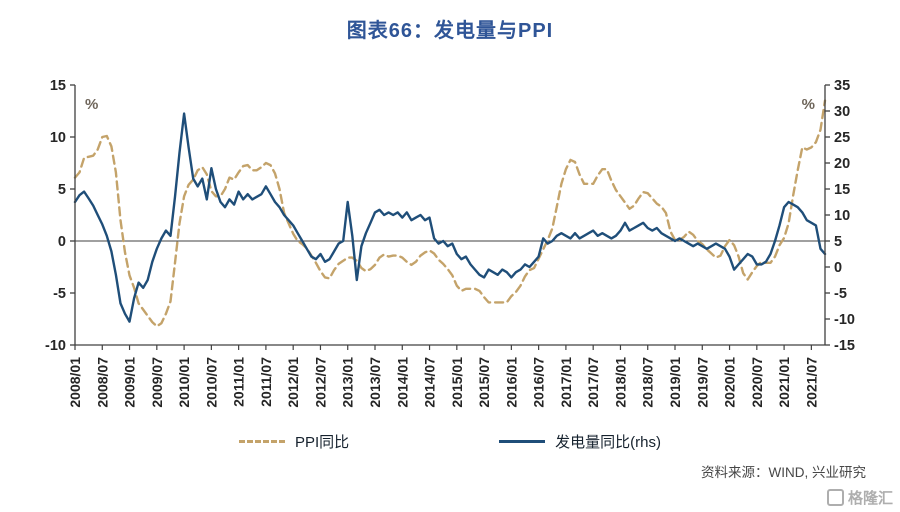 Image resolution: width=900 pixels, height=512 pixels. What do you see at coordinates (211, 382) in the screenshot?
I see `svg-text: 2010/07` at bounding box center [211, 382].